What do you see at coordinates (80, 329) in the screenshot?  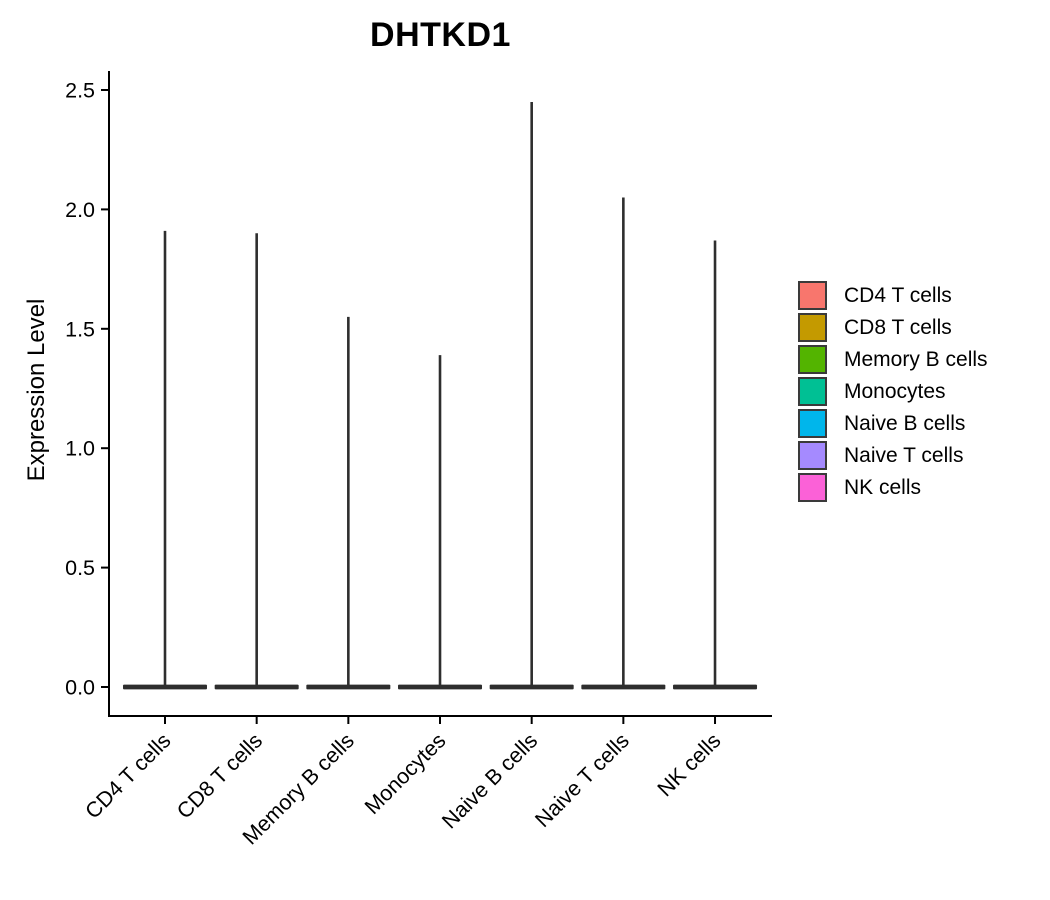 I see `y-tick-label: 1.5` at bounding box center [80, 329].